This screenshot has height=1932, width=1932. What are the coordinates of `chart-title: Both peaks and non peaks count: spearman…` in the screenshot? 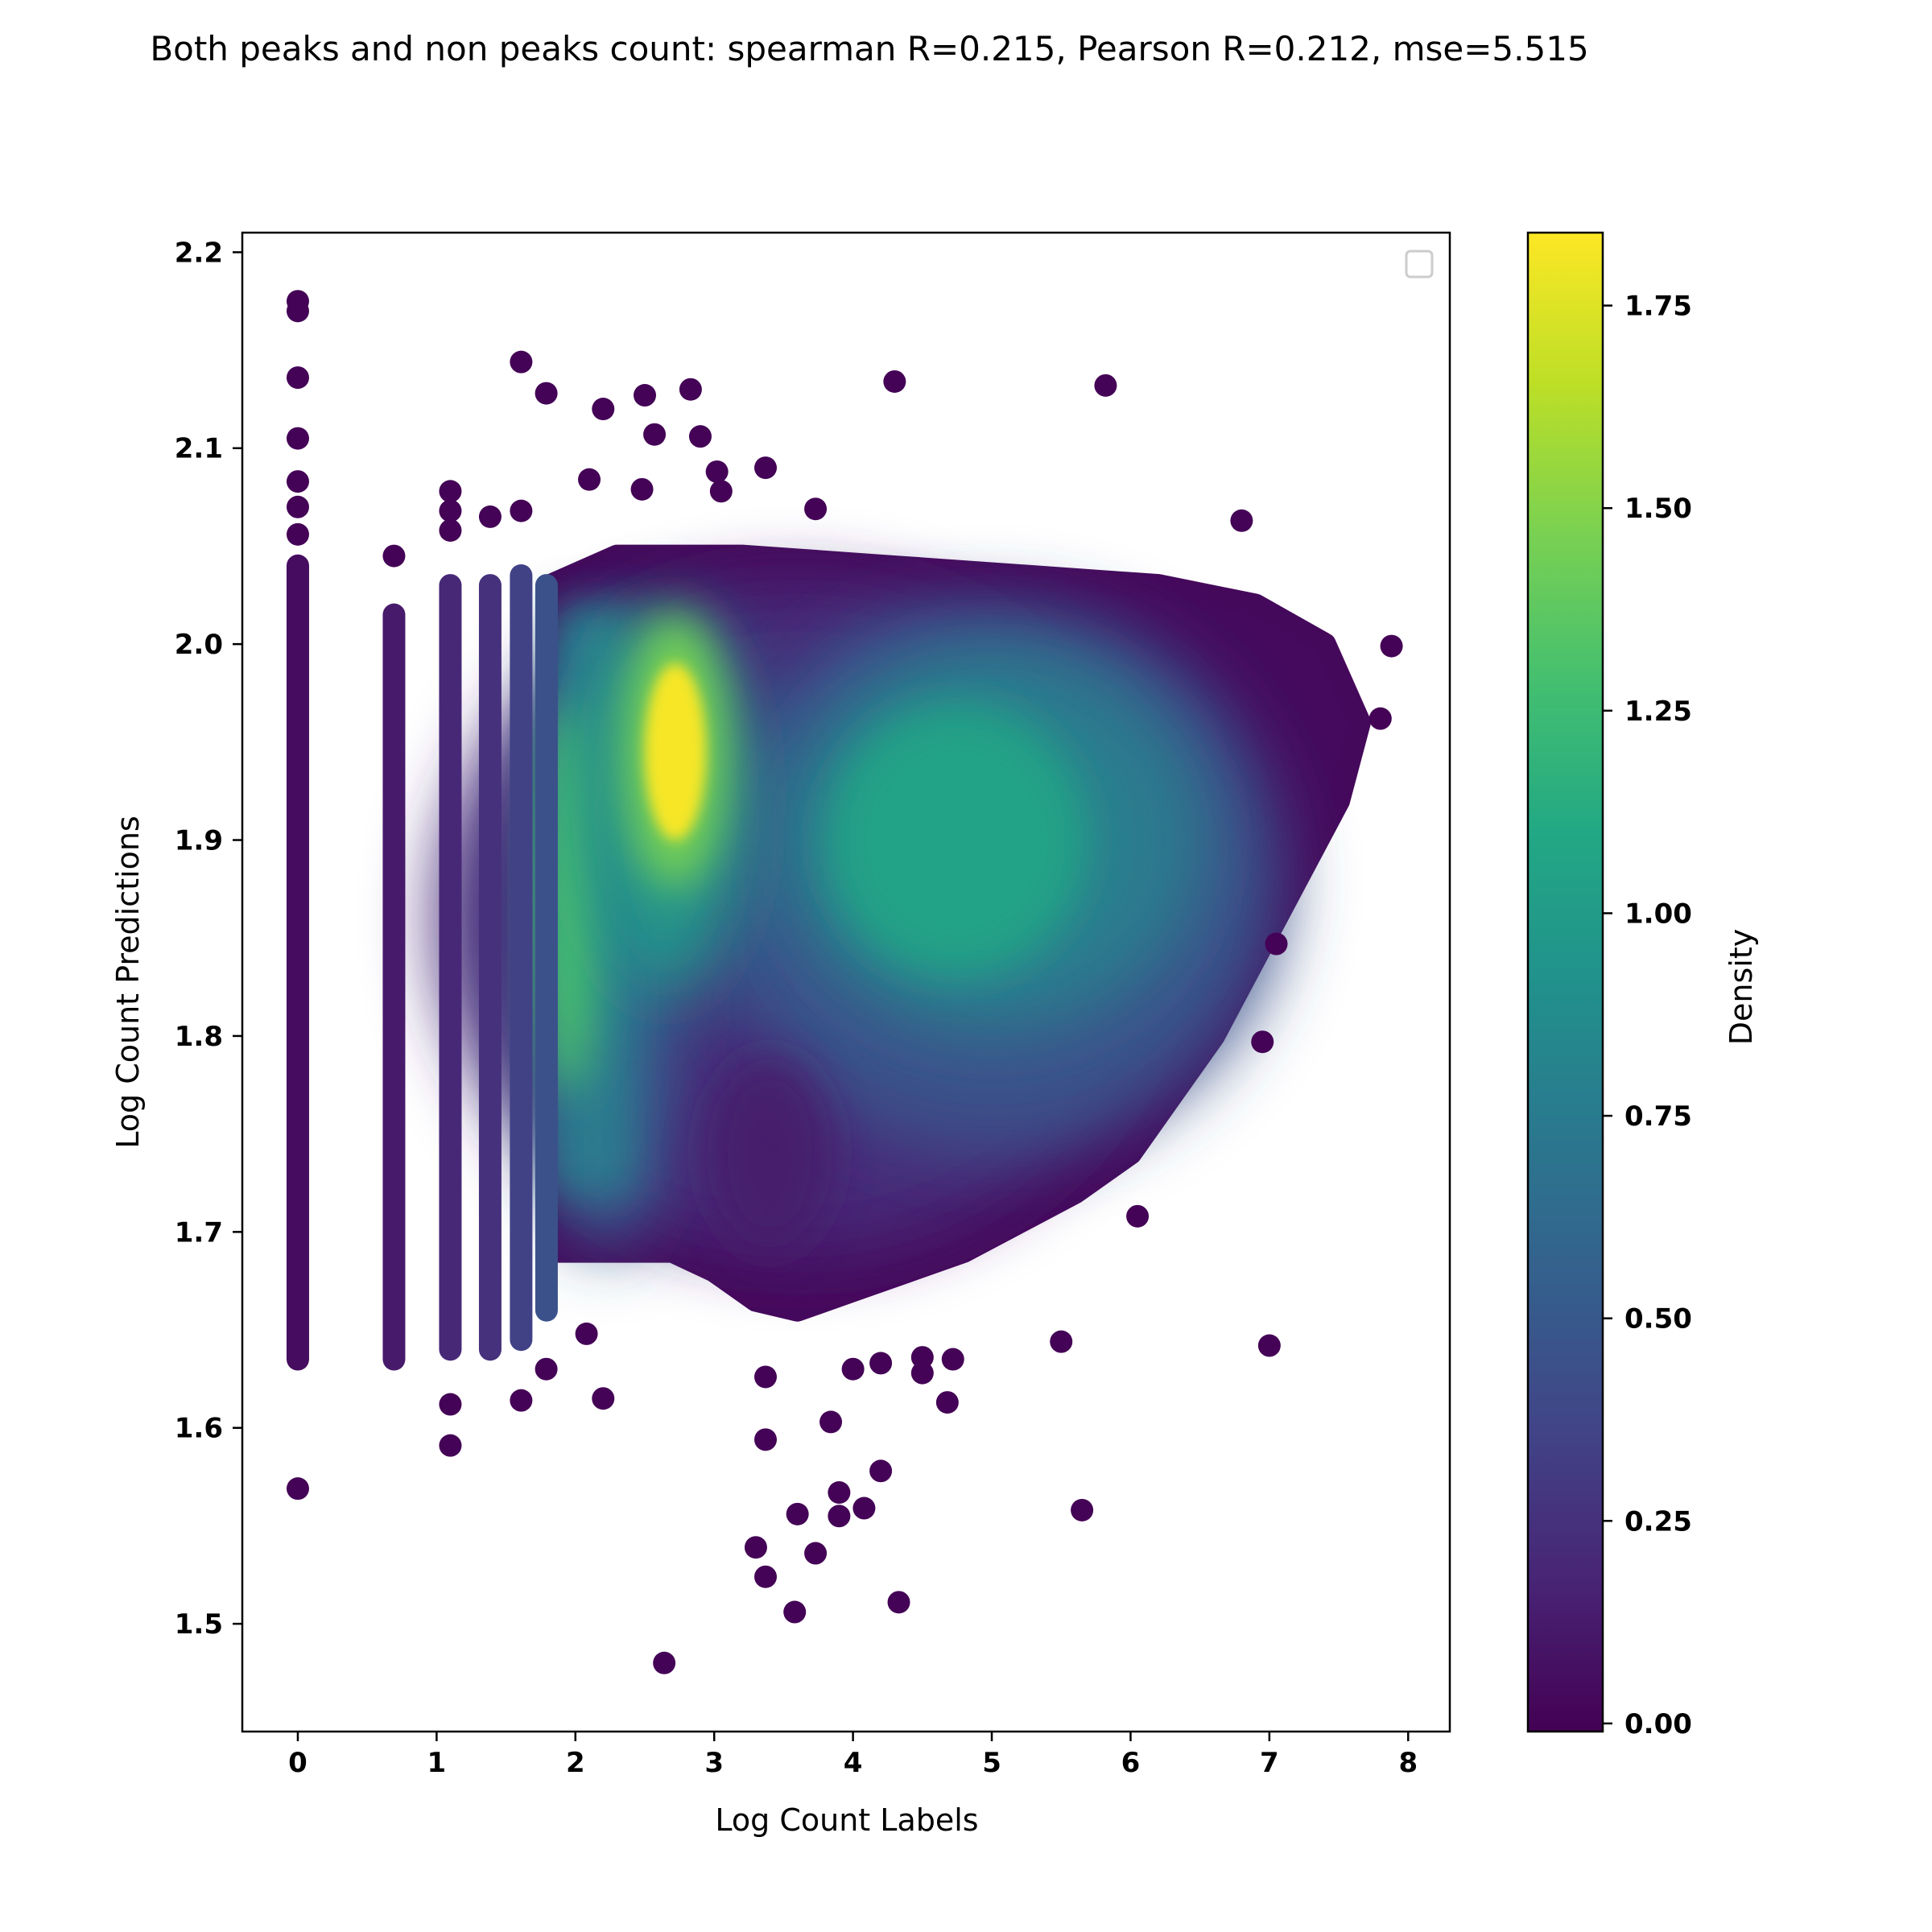 It's located at (869, 48).